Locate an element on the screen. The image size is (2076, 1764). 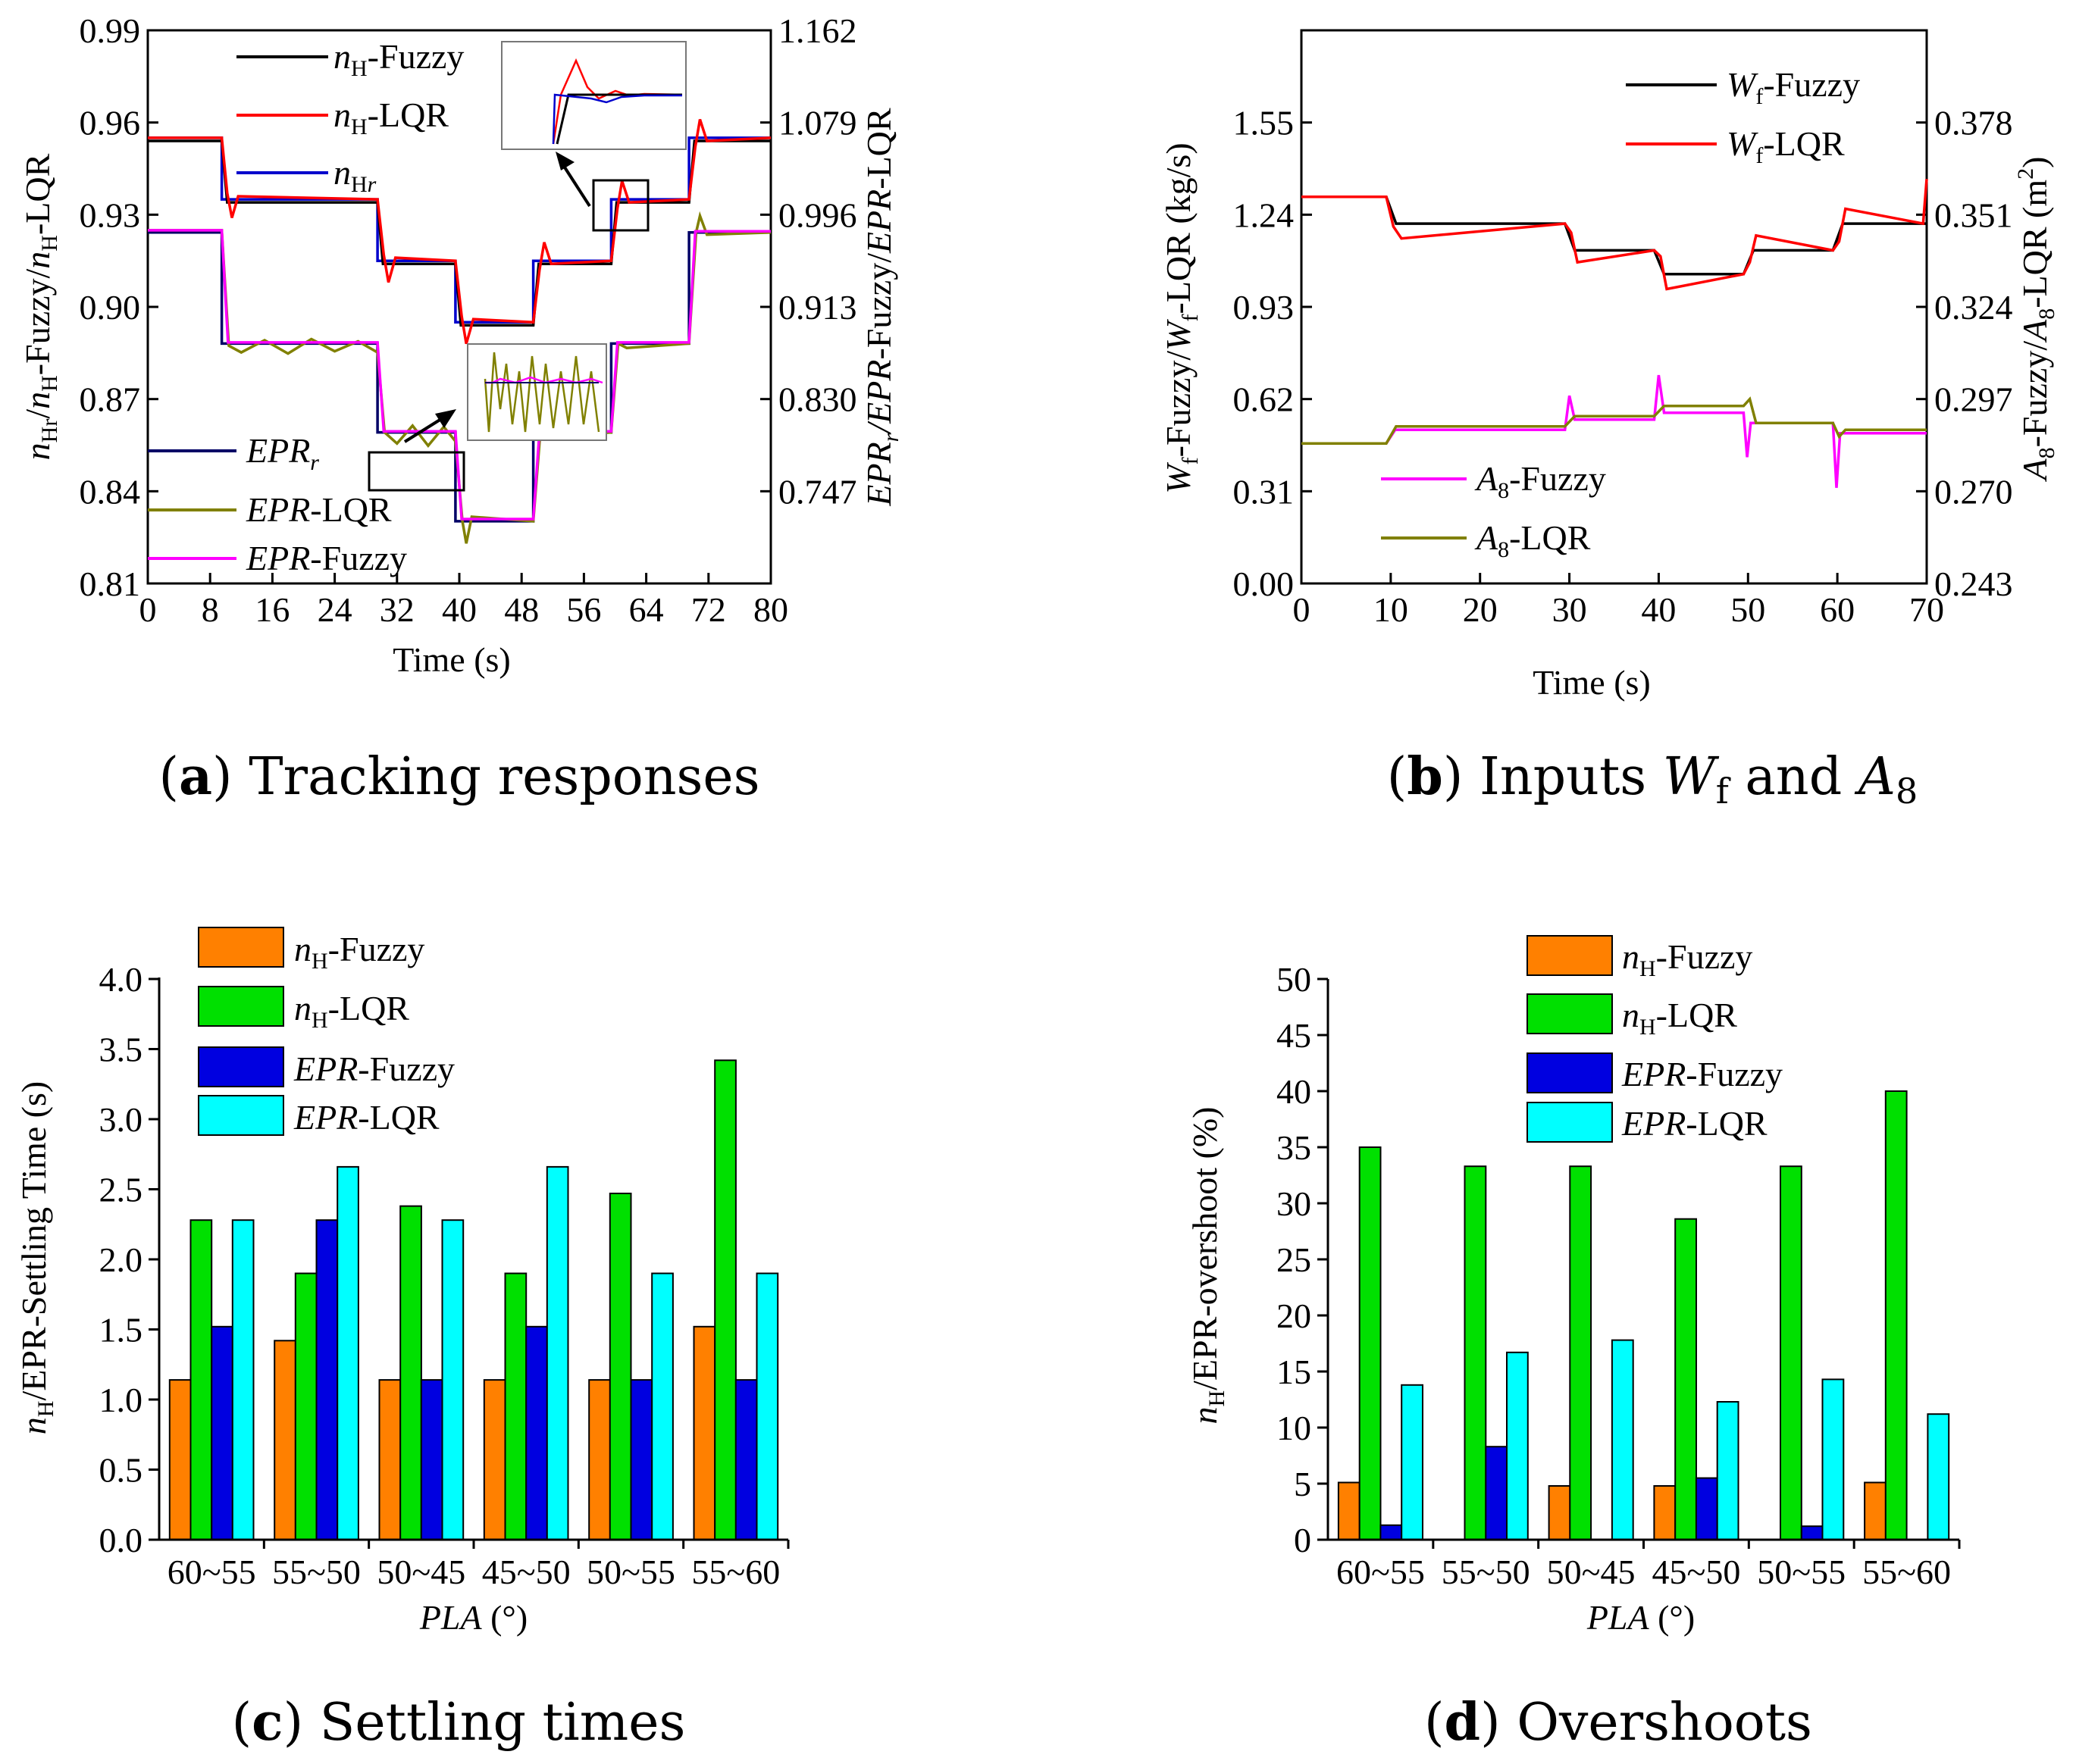
legend-c-nh-fuzzy: nH-Fuzzy is located at coordinates (359, 952).